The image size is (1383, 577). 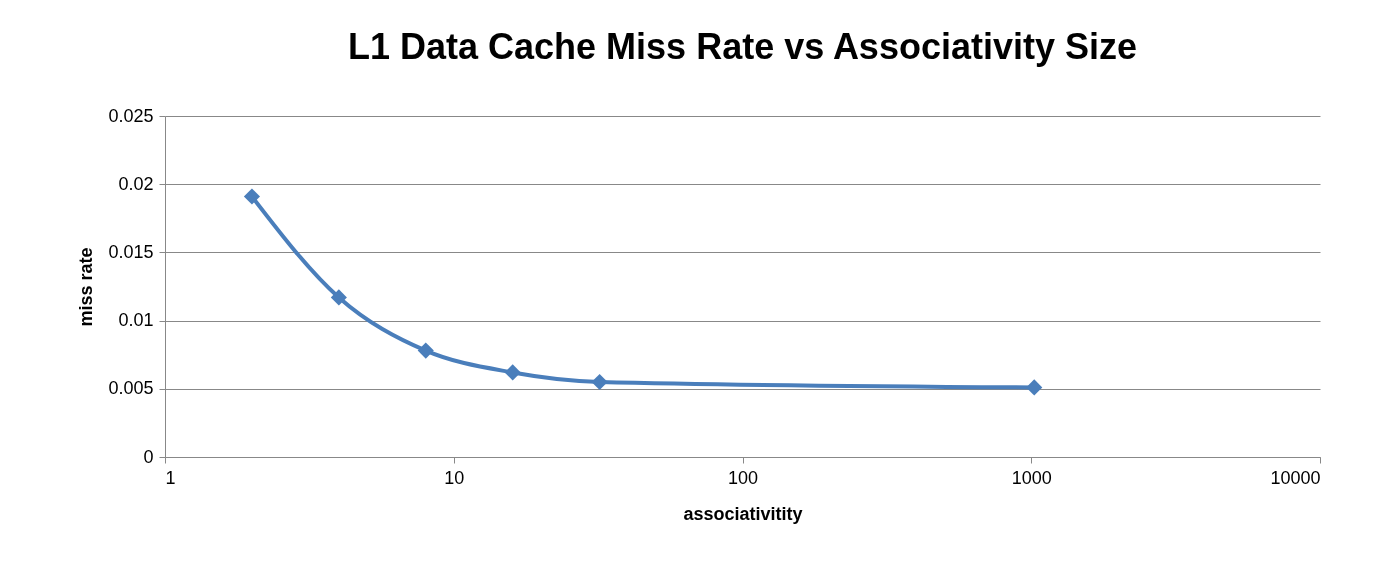 I want to click on y-tick-label: 0.025, so click(x=131, y=115).